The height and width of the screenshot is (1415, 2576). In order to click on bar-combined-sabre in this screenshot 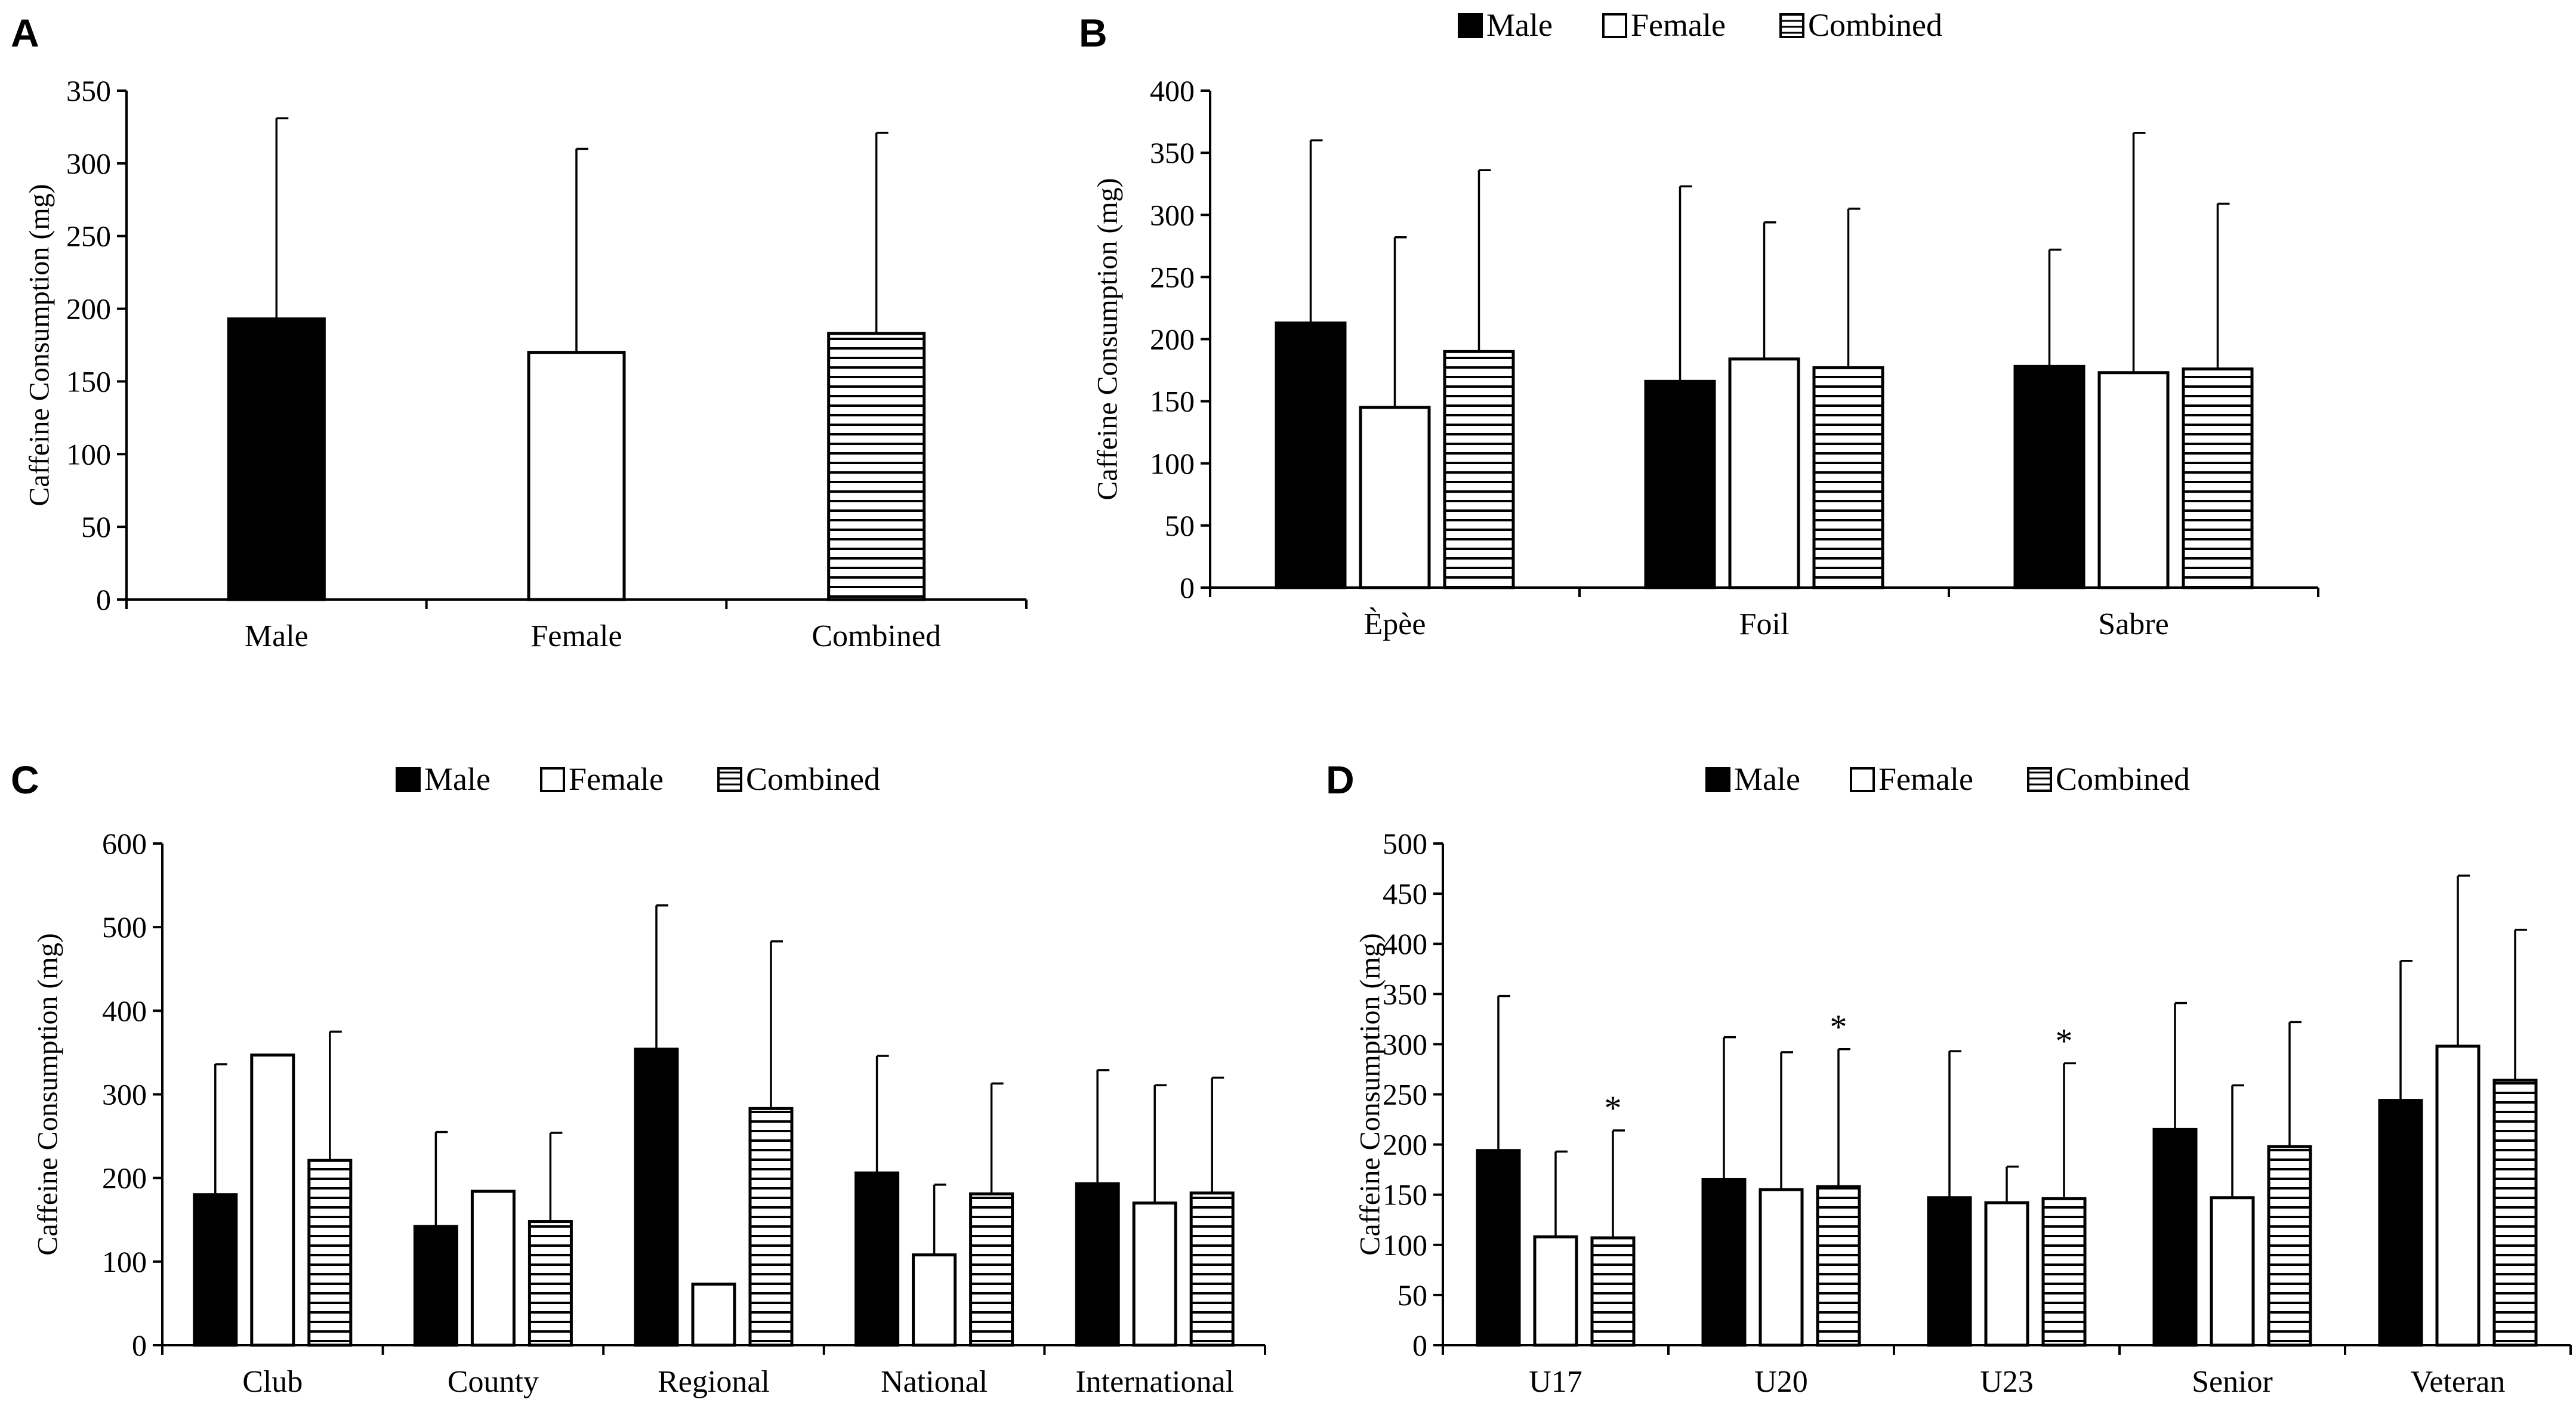, I will do `click(2218, 478)`.